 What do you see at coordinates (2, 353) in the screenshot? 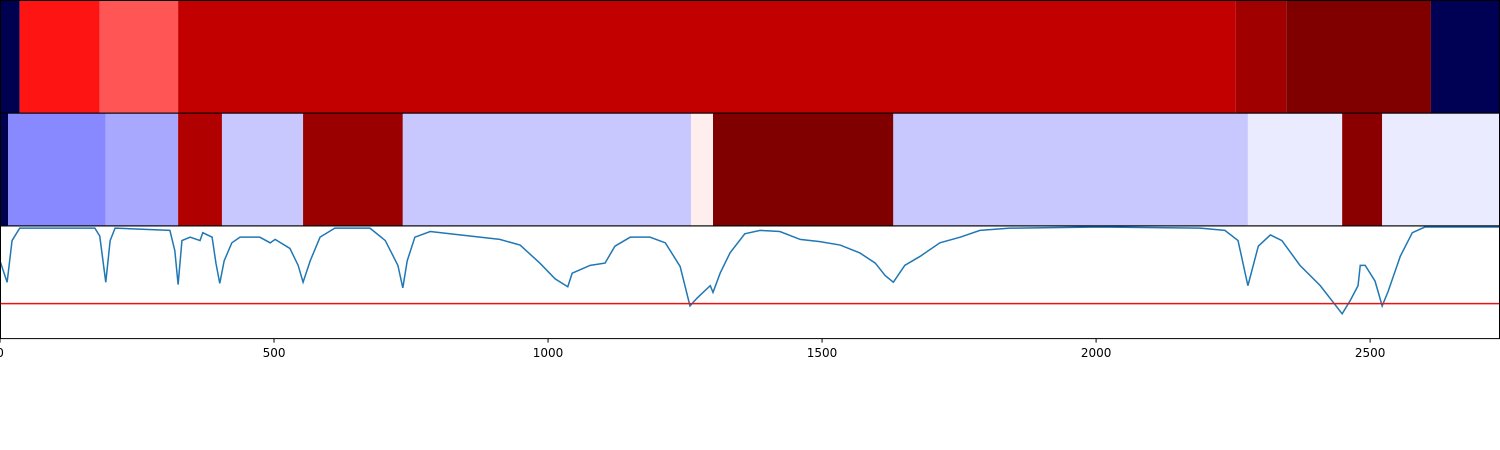
I see `x-tick-label: 0` at bounding box center [2, 353].